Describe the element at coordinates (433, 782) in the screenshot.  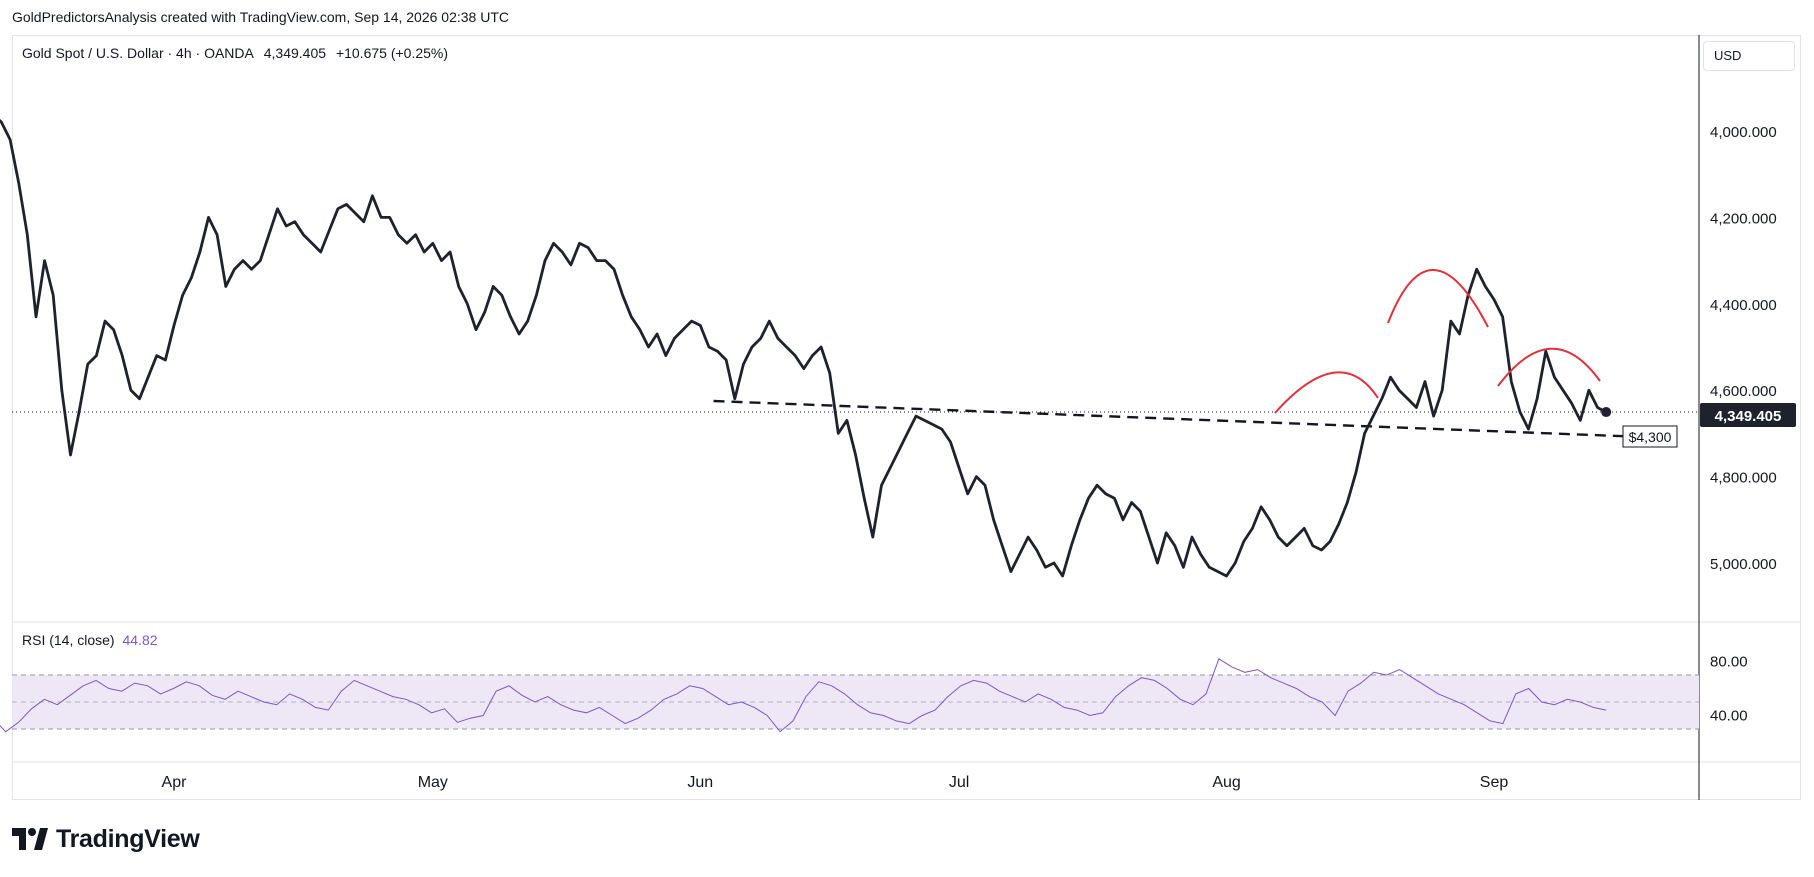
I see `month-tick-label: May` at that location.